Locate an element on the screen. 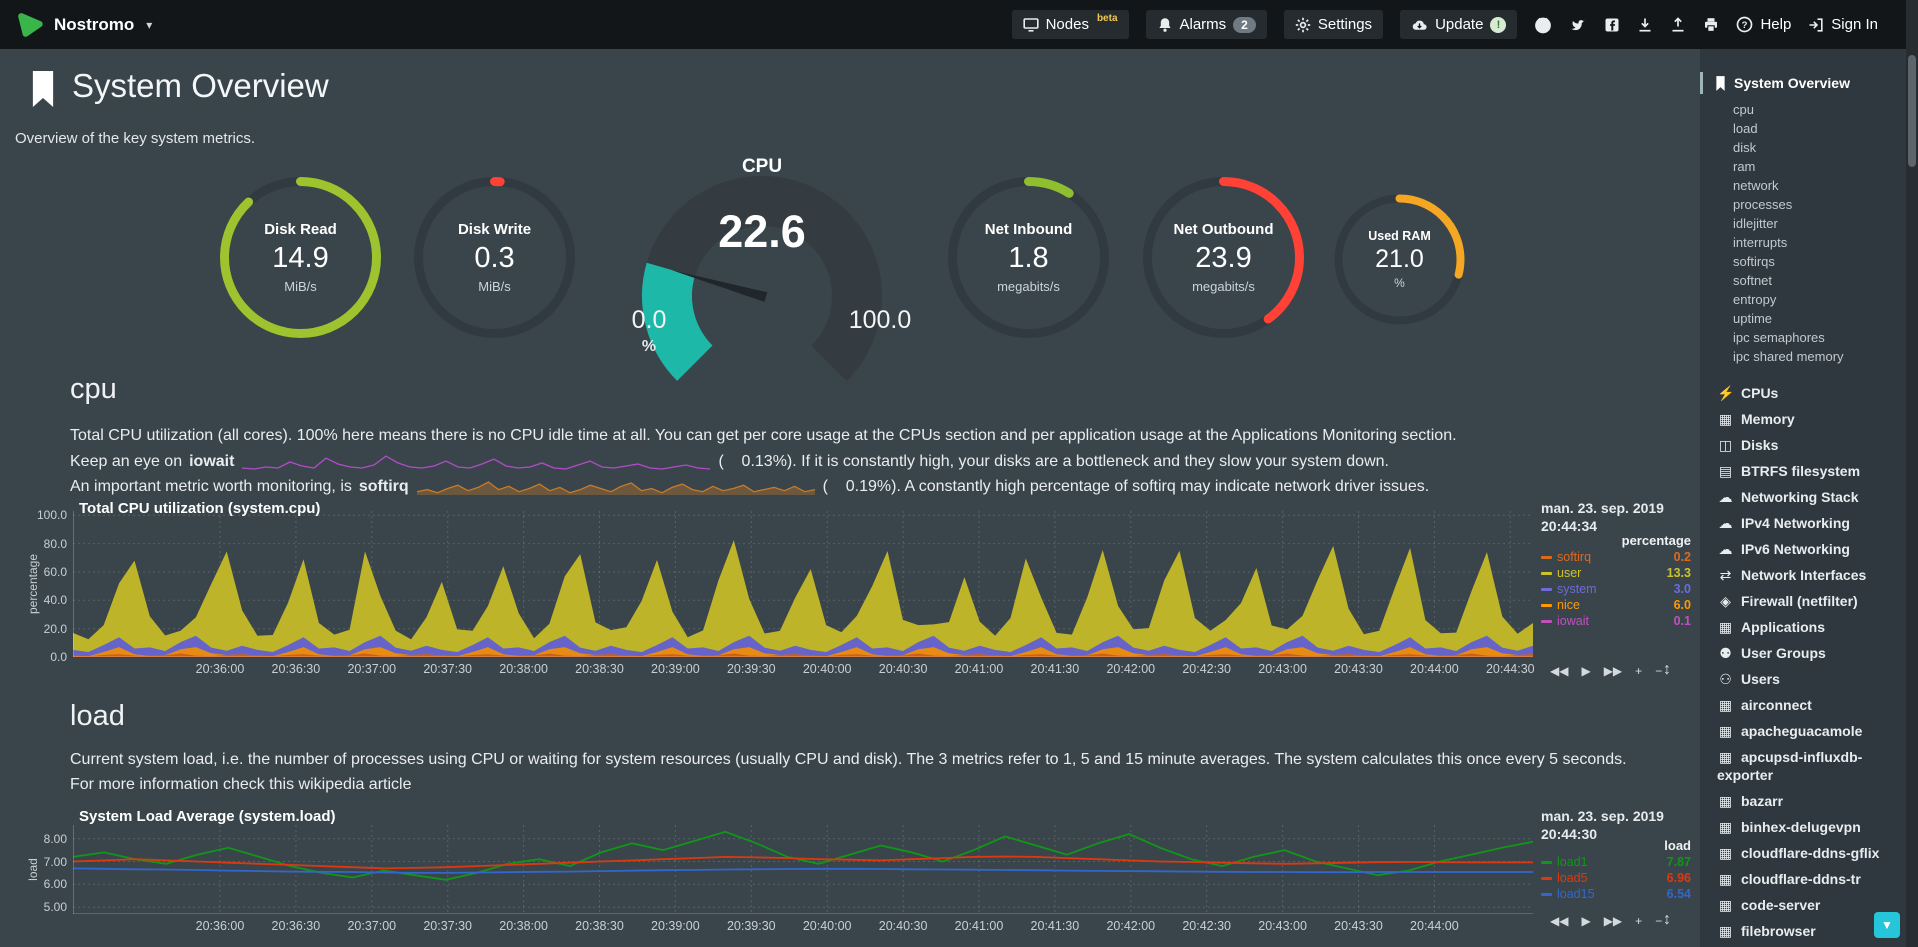 Image resolution: width=1918 pixels, height=947 pixels. gauge-value: 21.0 is located at coordinates (1399, 259).